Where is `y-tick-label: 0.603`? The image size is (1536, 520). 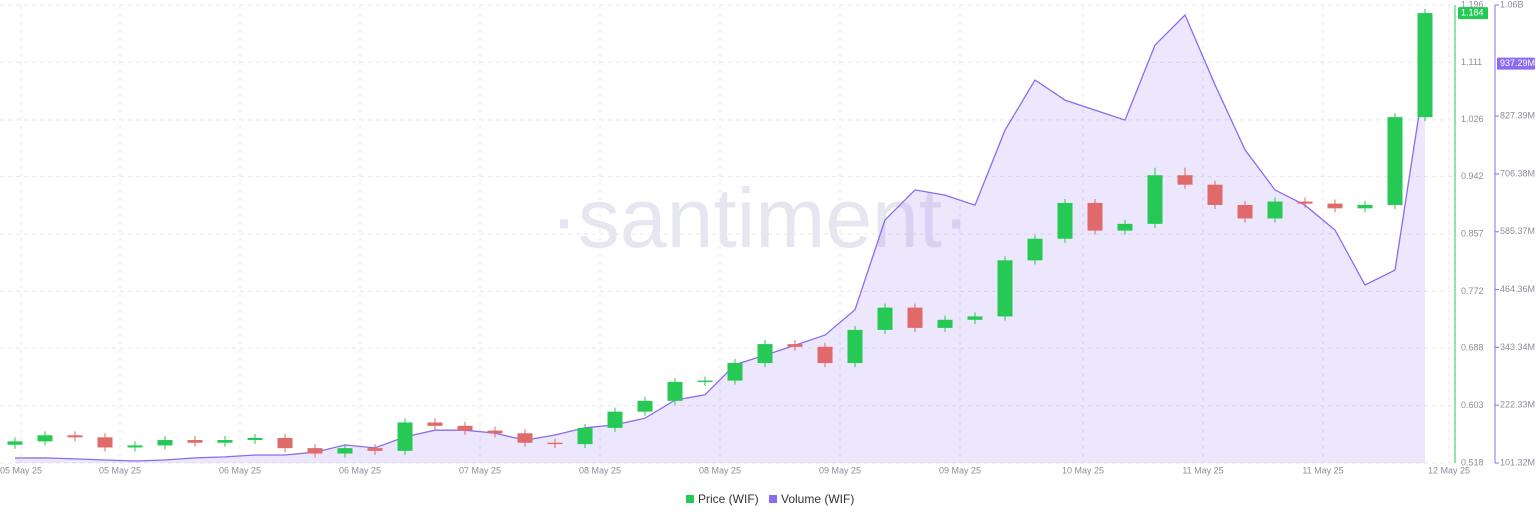
y-tick-label: 0.603 is located at coordinates (1472, 405).